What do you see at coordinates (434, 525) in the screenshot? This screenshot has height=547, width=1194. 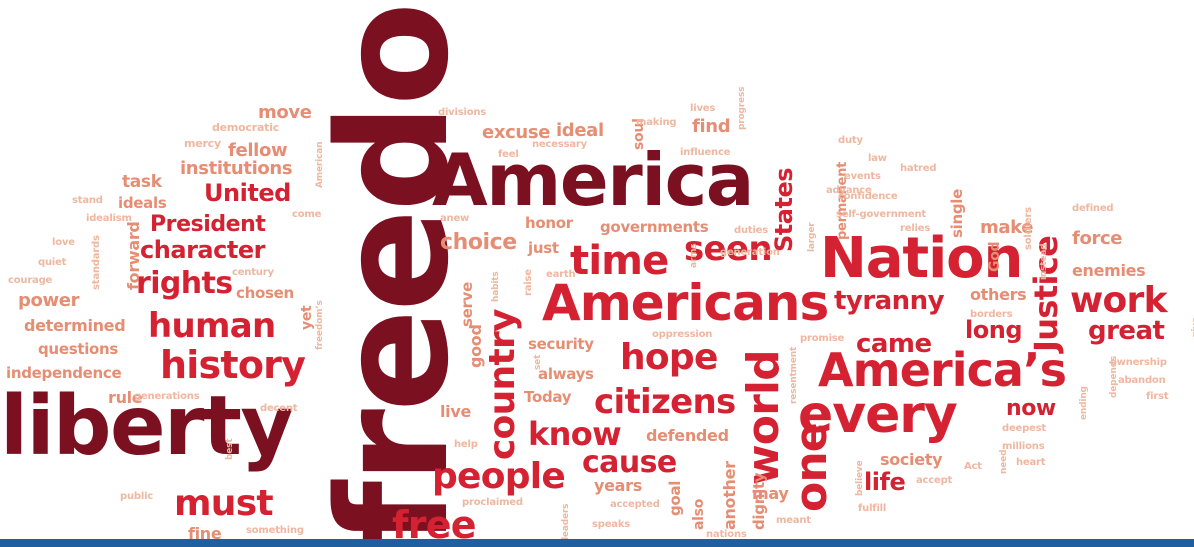 I see `cloud-word: free` at bounding box center [434, 525].